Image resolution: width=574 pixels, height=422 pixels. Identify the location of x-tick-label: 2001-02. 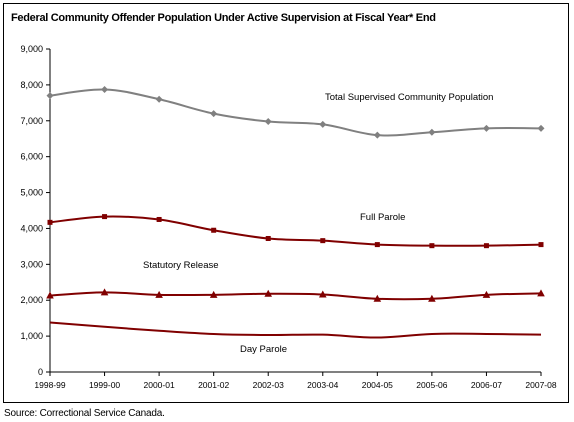
(213, 385).